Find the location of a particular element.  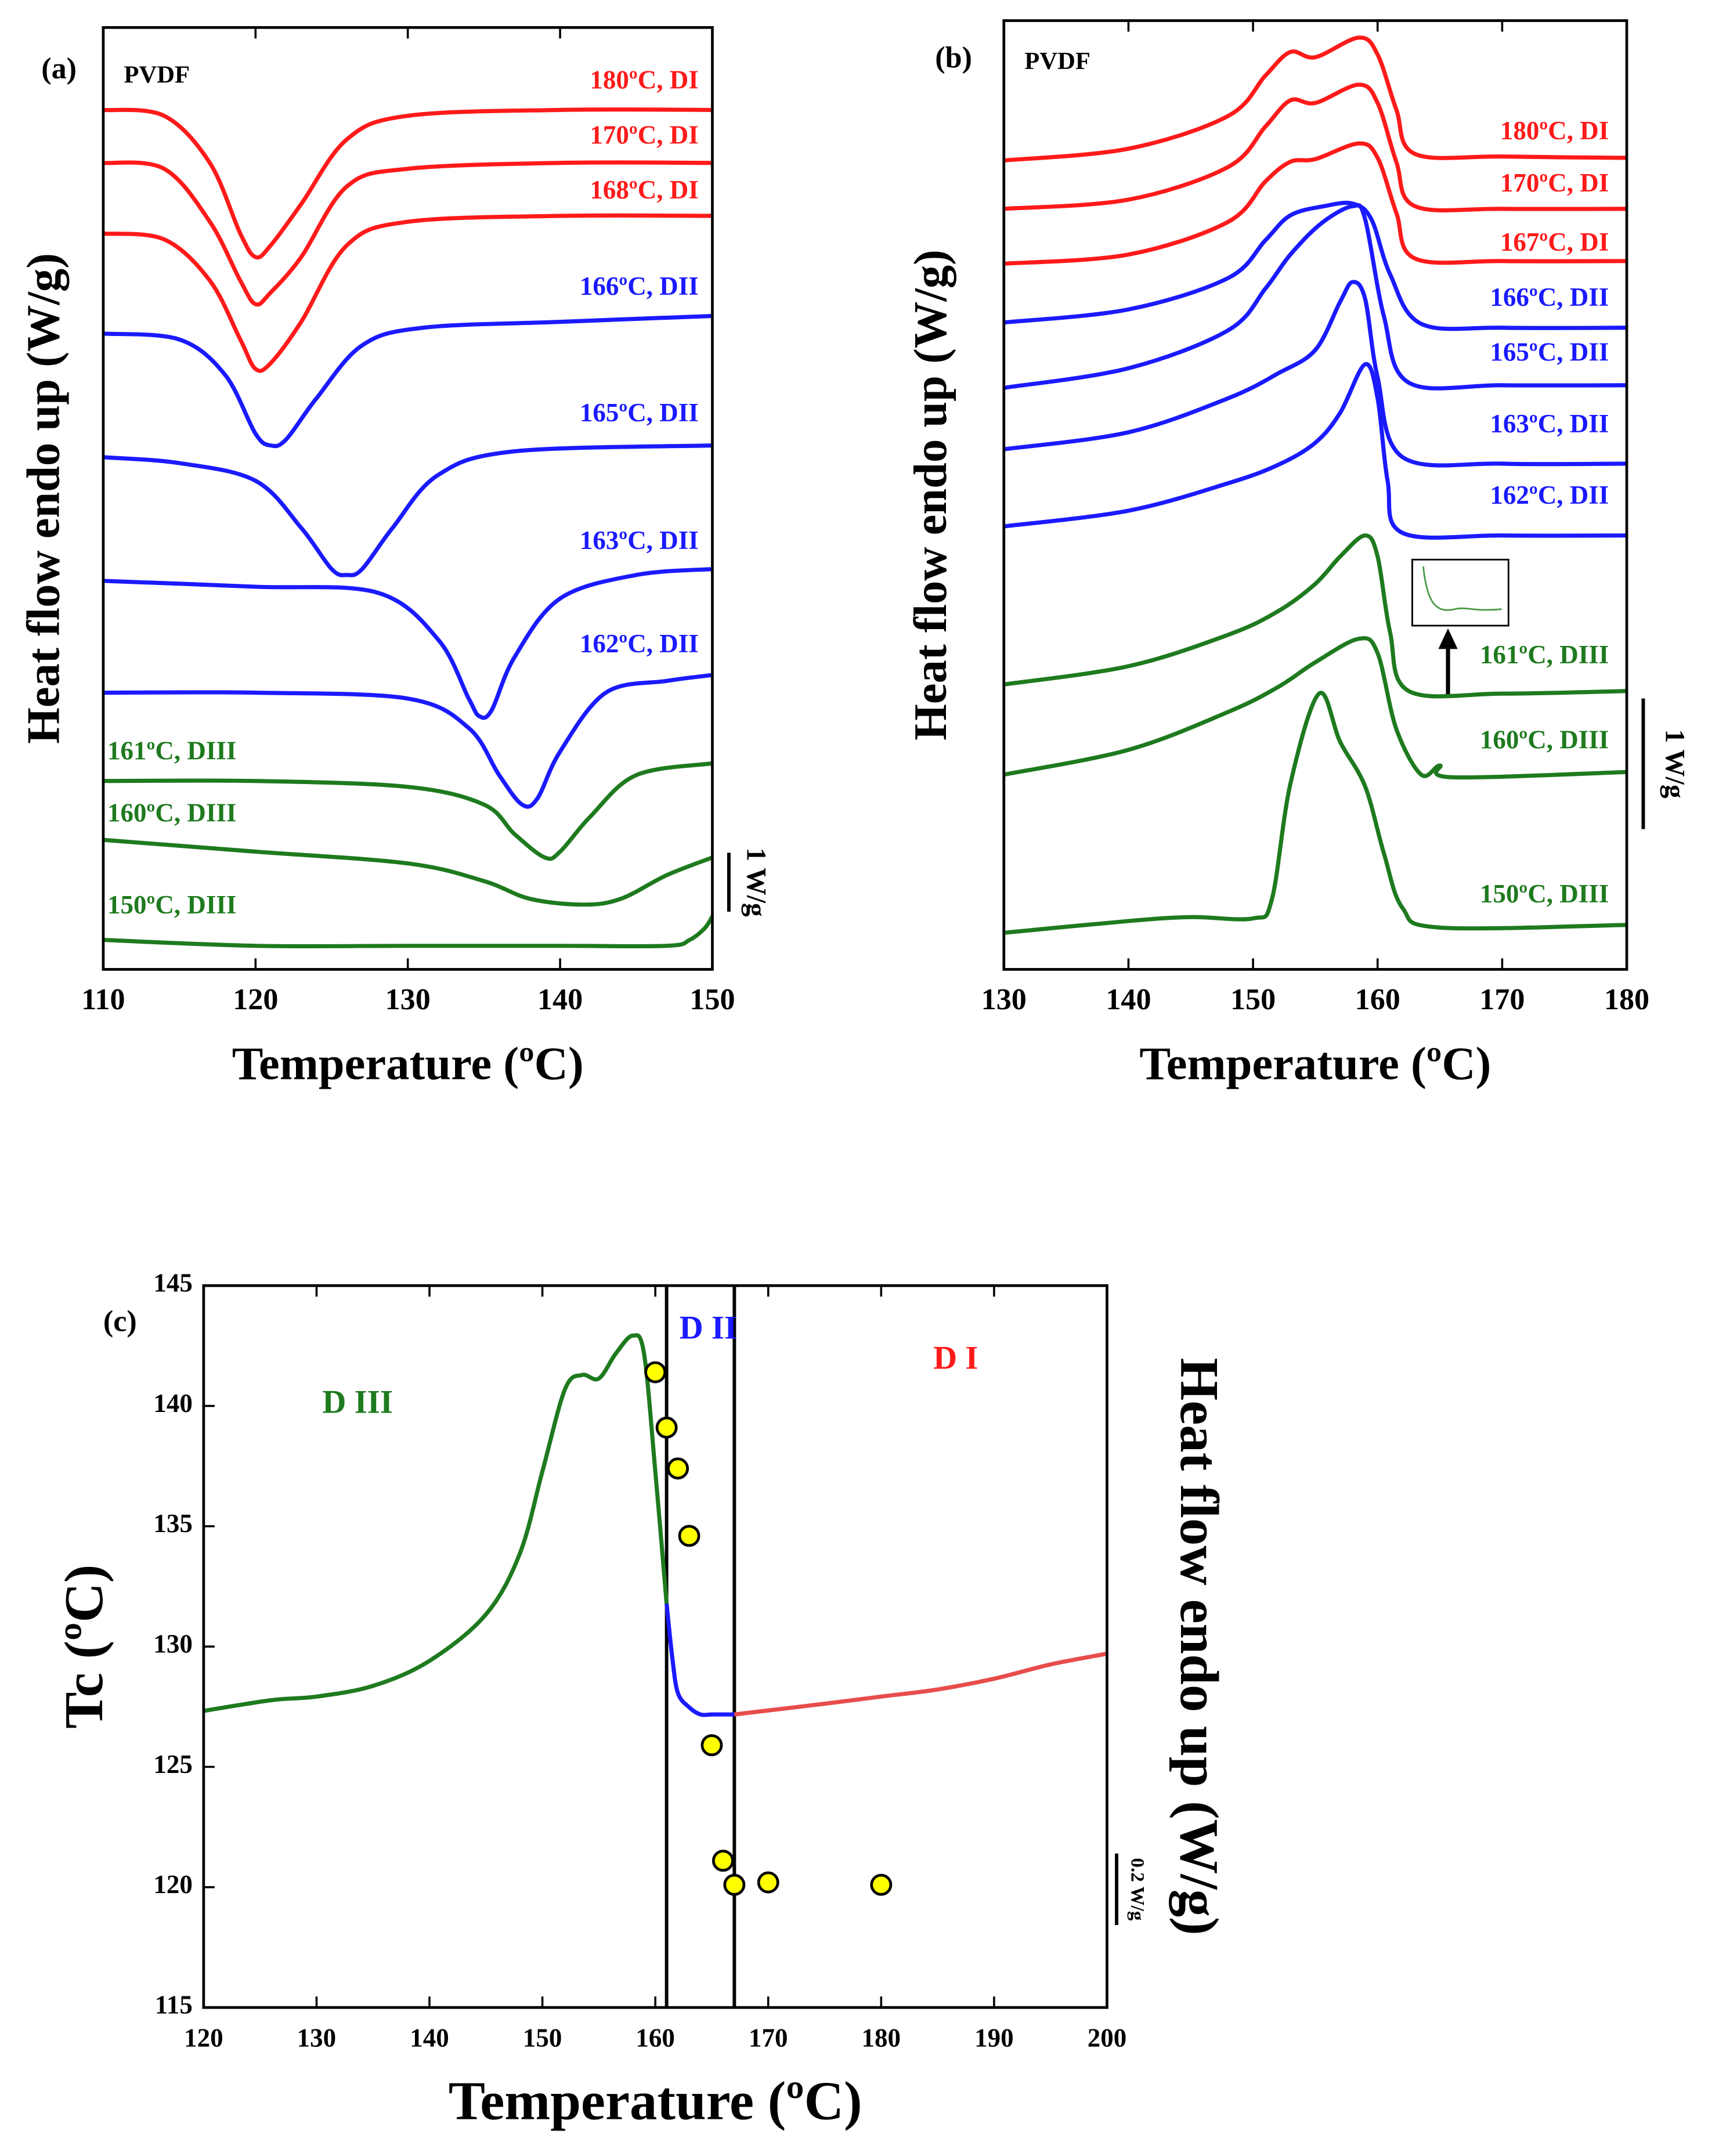

y-tick-label: 130 is located at coordinates (173, 1644).